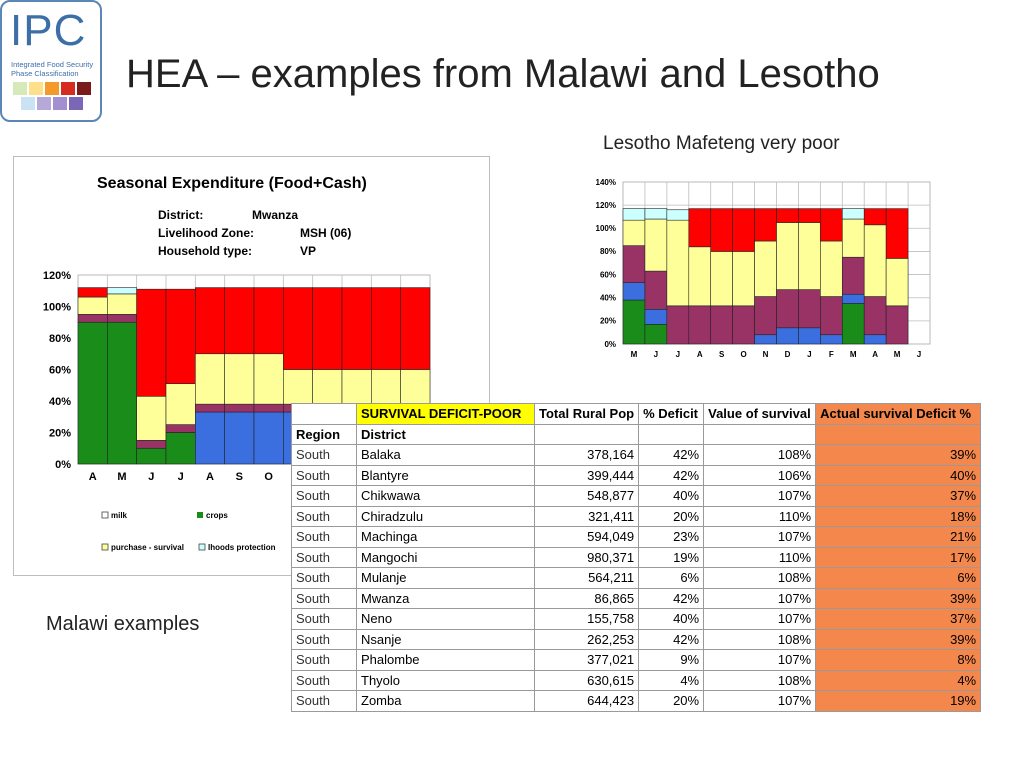  Describe the element at coordinates (586, 680) in the screenshot. I see `table-cell: 630,615` at that location.